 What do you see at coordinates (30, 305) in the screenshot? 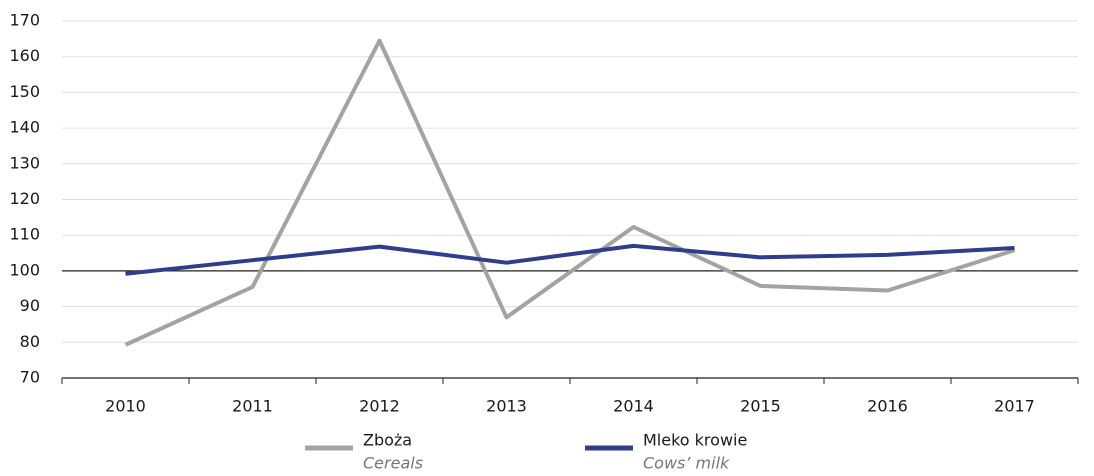
I see `y-tick-label: 90` at bounding box center [30, 305].